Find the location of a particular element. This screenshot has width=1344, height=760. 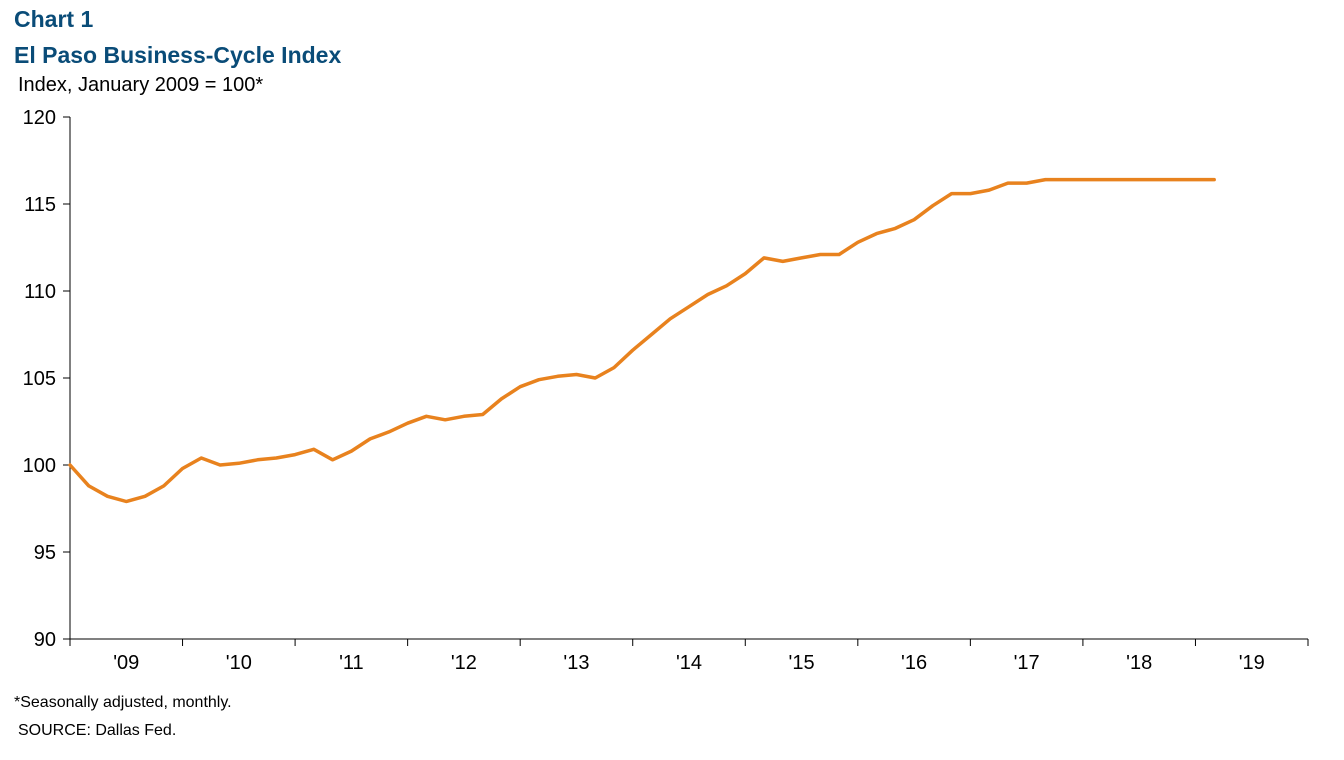

x-tick-label: '13 is located at coordinates (576, 663).